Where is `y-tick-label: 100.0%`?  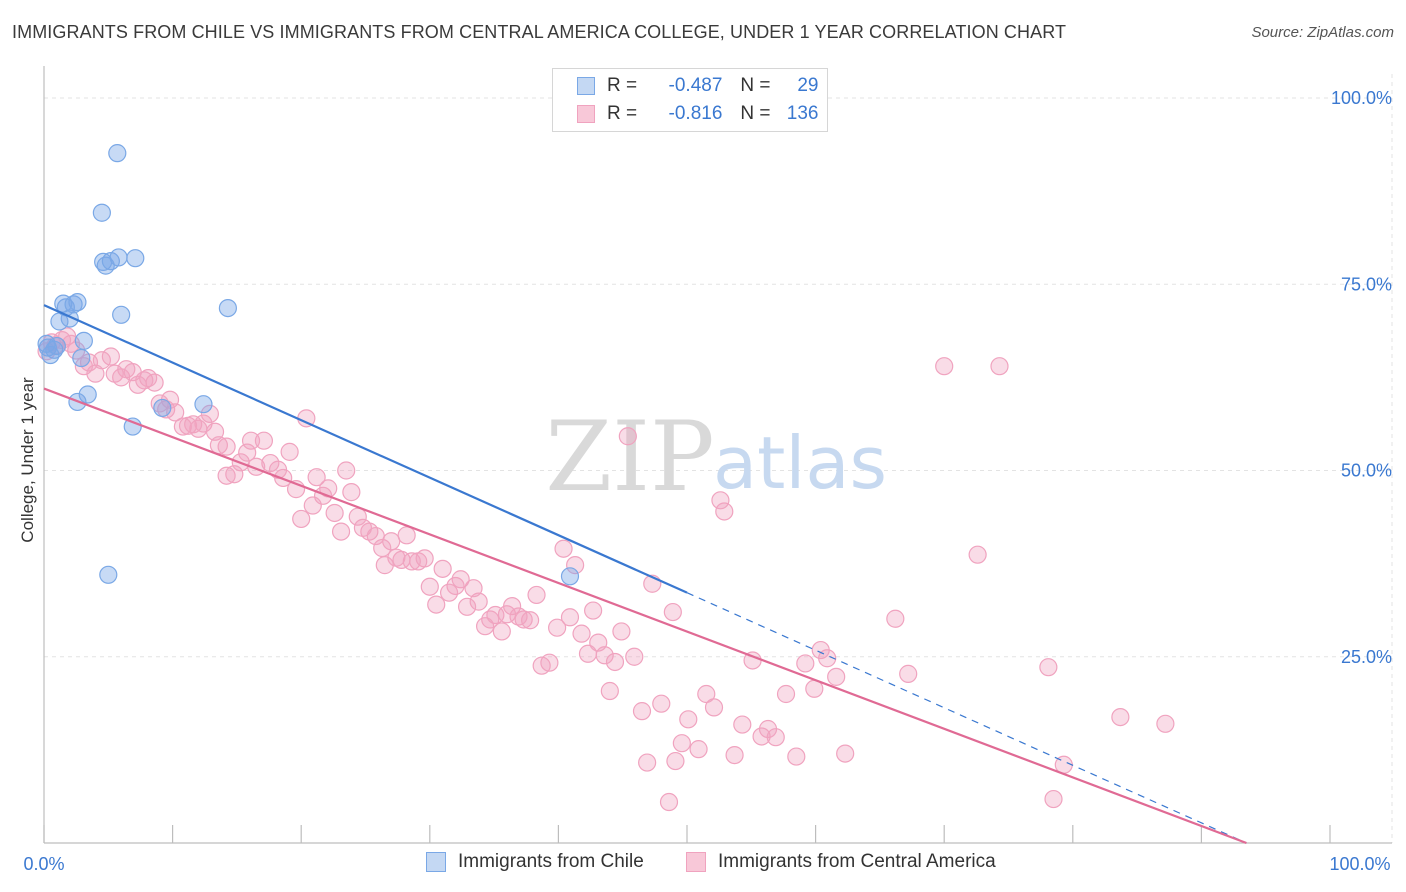 y-tick-label: 100.0% is located at coordinates (1361, 98).